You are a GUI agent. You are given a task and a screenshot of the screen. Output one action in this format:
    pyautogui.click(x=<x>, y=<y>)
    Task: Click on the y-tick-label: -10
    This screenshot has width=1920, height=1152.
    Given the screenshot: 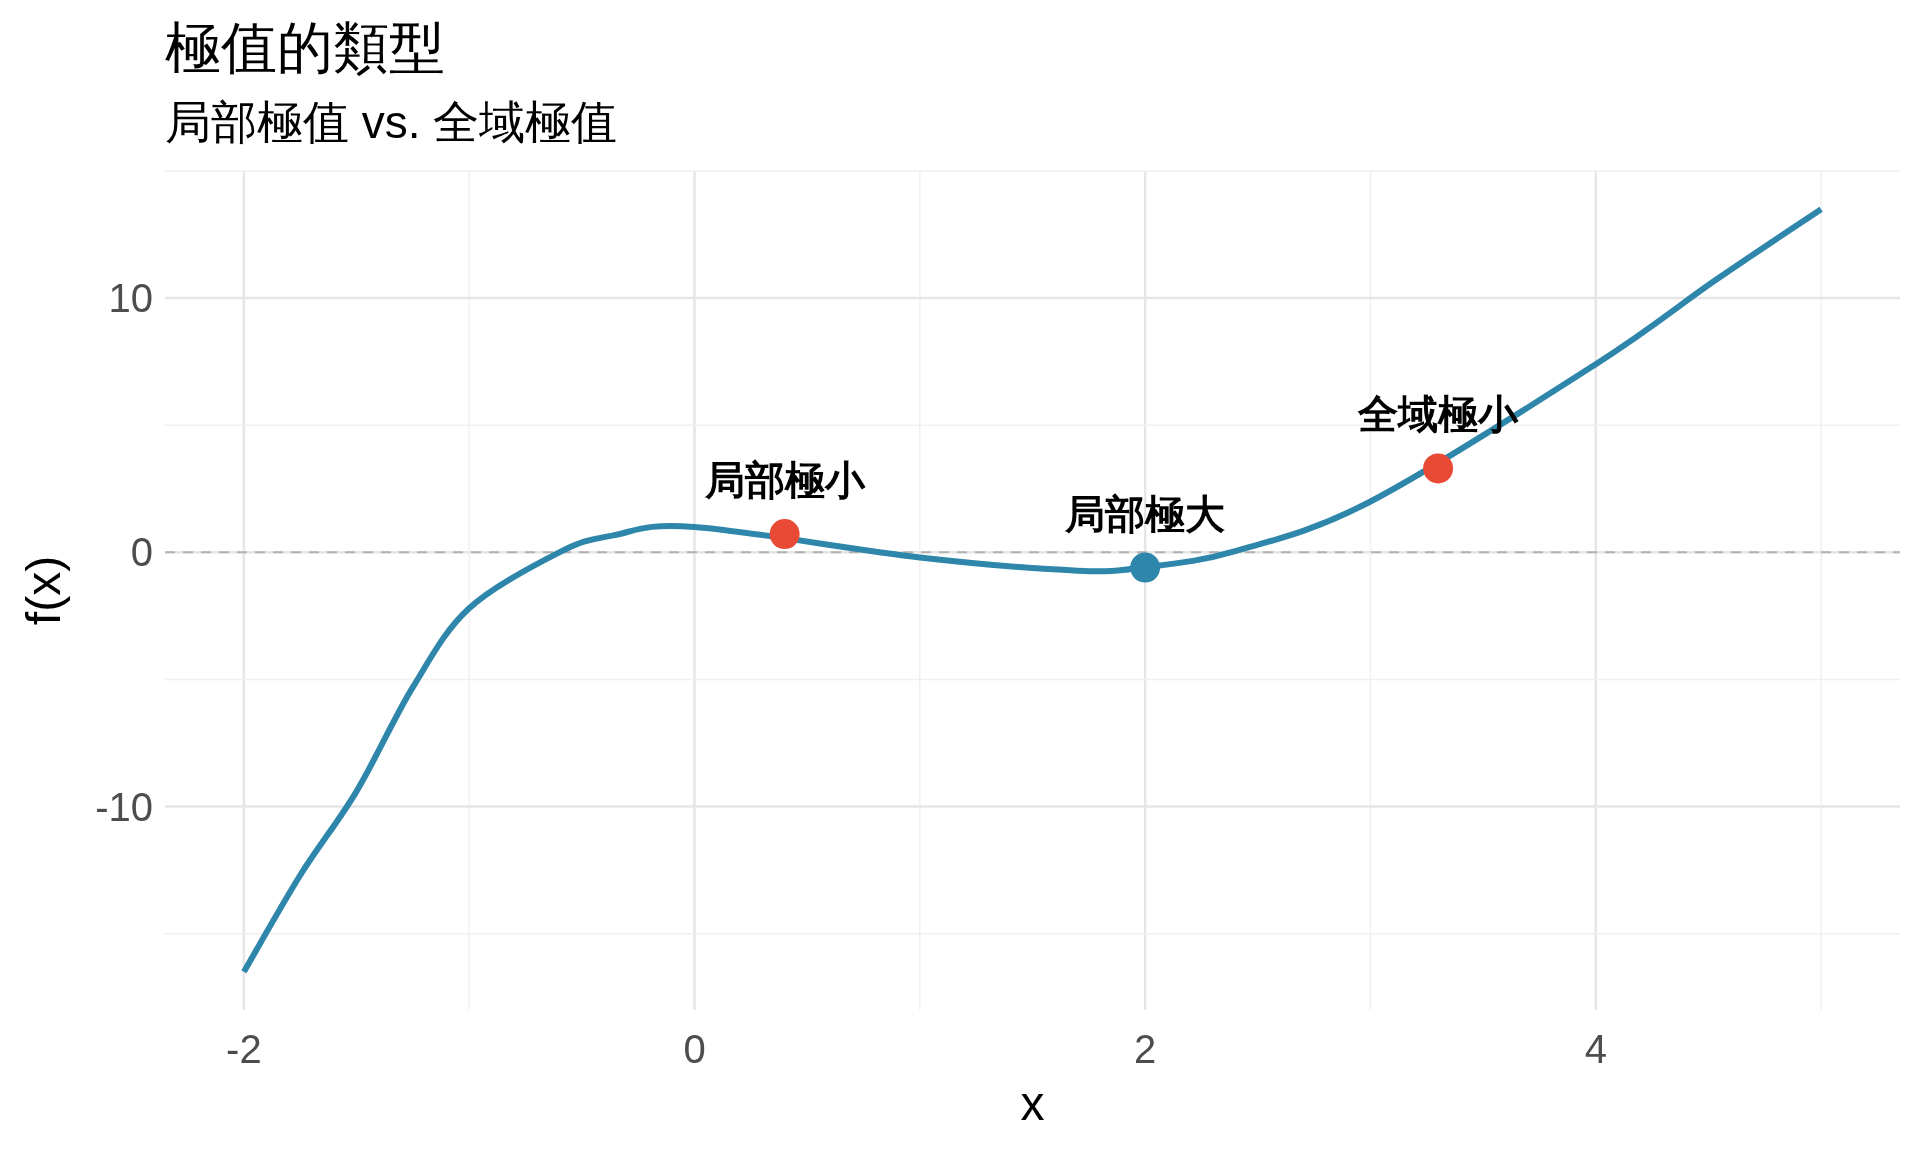 What is the action you would take?
    pyautogui.click(x=124, y=806)
    